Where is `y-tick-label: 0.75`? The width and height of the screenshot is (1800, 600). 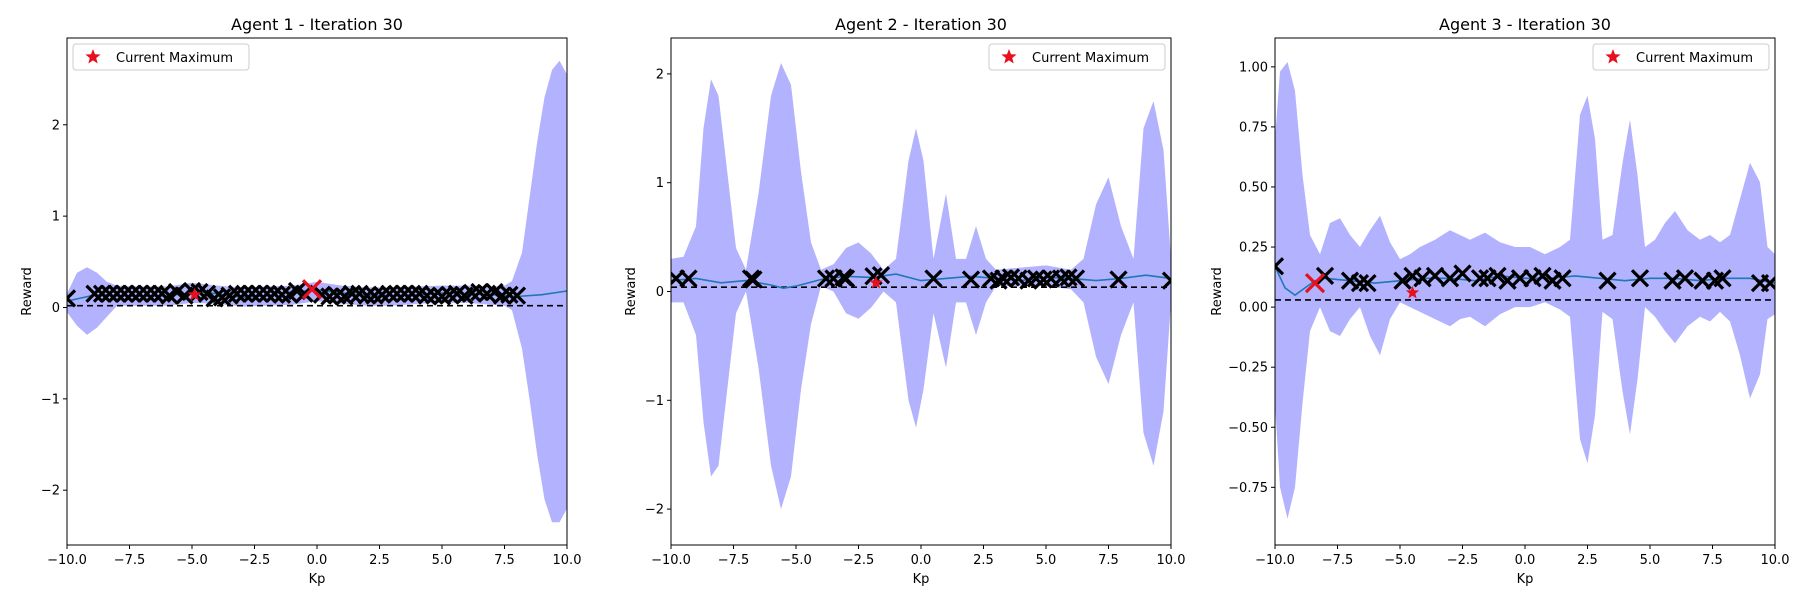 y-tick-label: 0.75 is located at coordinates (1253, 127).